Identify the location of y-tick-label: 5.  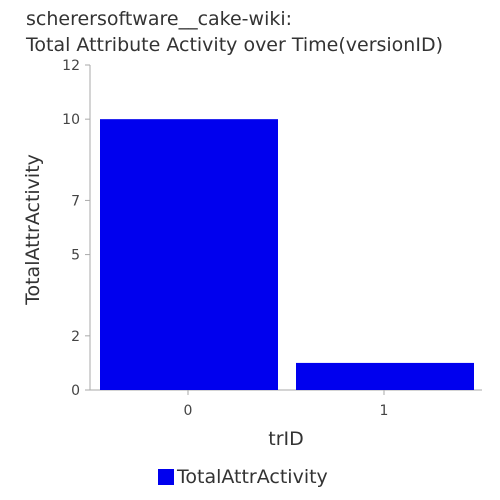
(75, 256).